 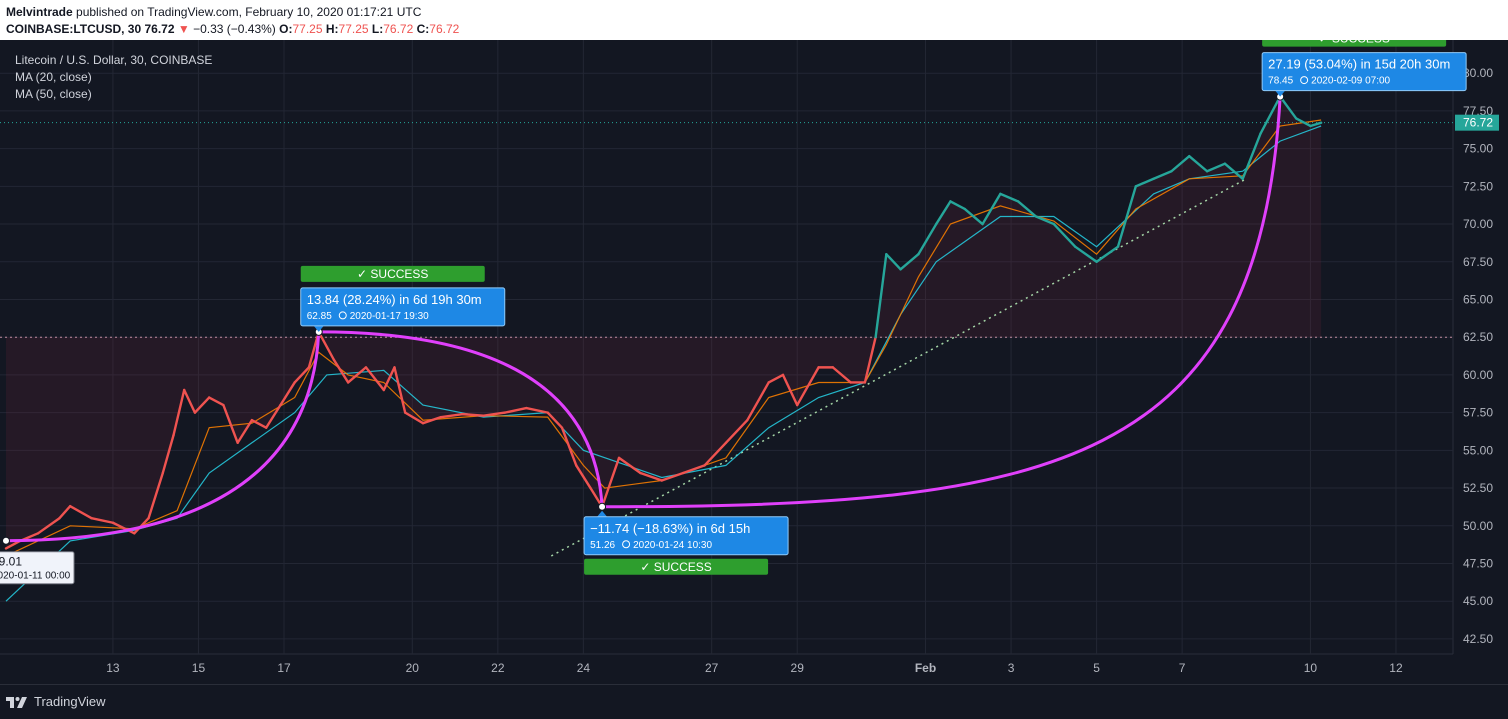 I want to click on callout-main-text: 27.19 (53.04%) in 15d 20h 30m, so click(x=1359, y=64).